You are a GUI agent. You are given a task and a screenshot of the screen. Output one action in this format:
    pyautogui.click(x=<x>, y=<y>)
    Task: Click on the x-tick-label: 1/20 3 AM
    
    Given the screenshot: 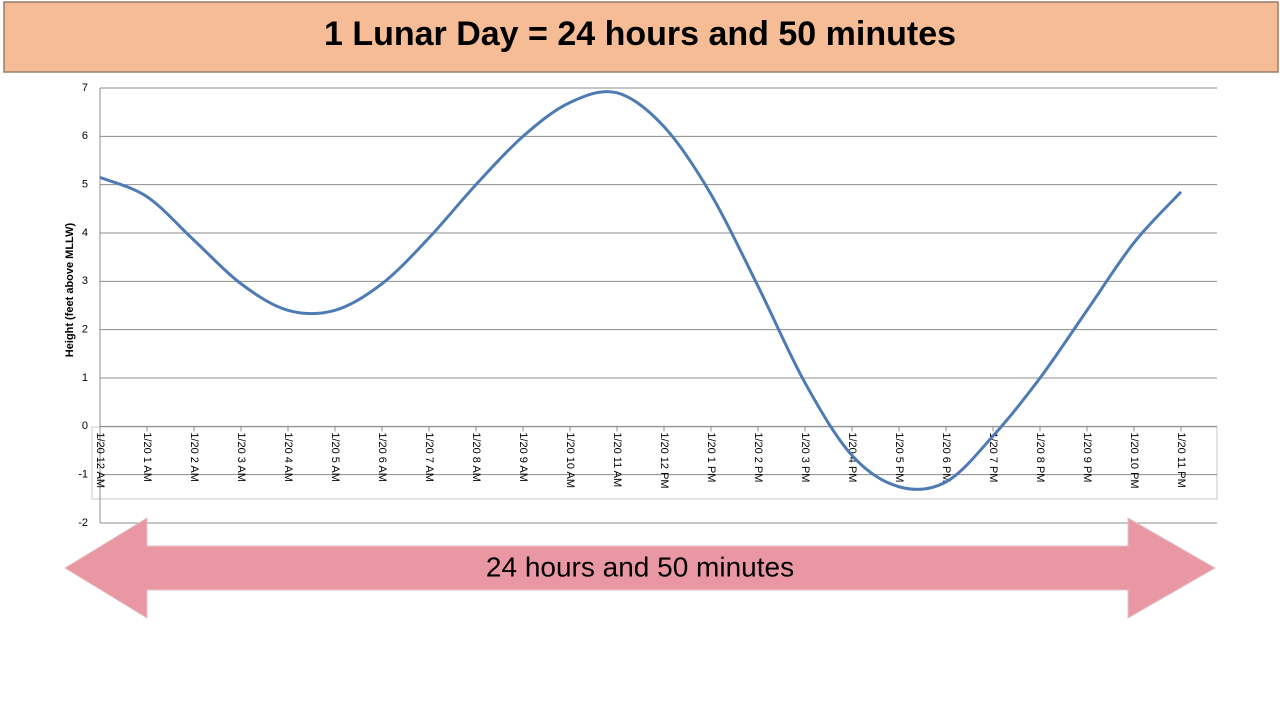 What is the action you would take?
    pyautogui.click(x=241, y=457)
    